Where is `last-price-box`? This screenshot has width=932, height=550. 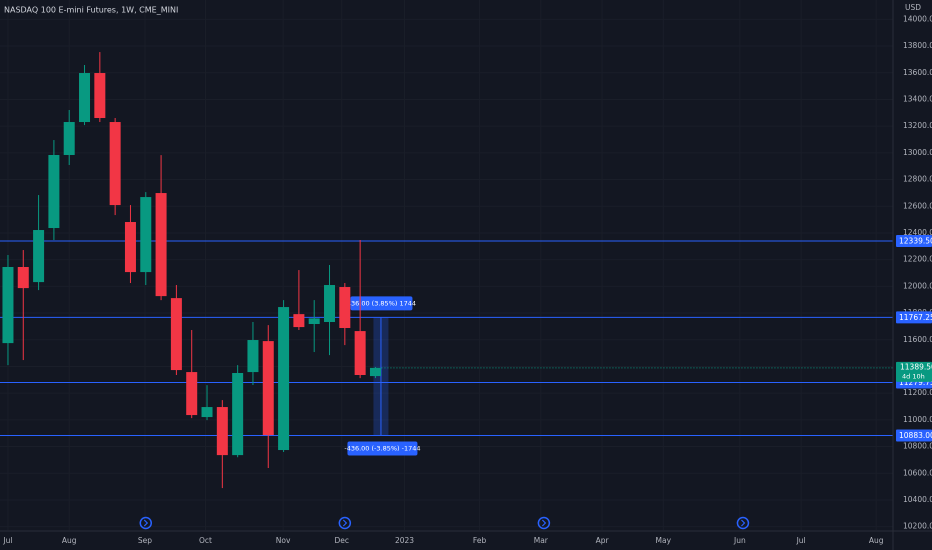
last-price-box is located at coordinates (914, 371).